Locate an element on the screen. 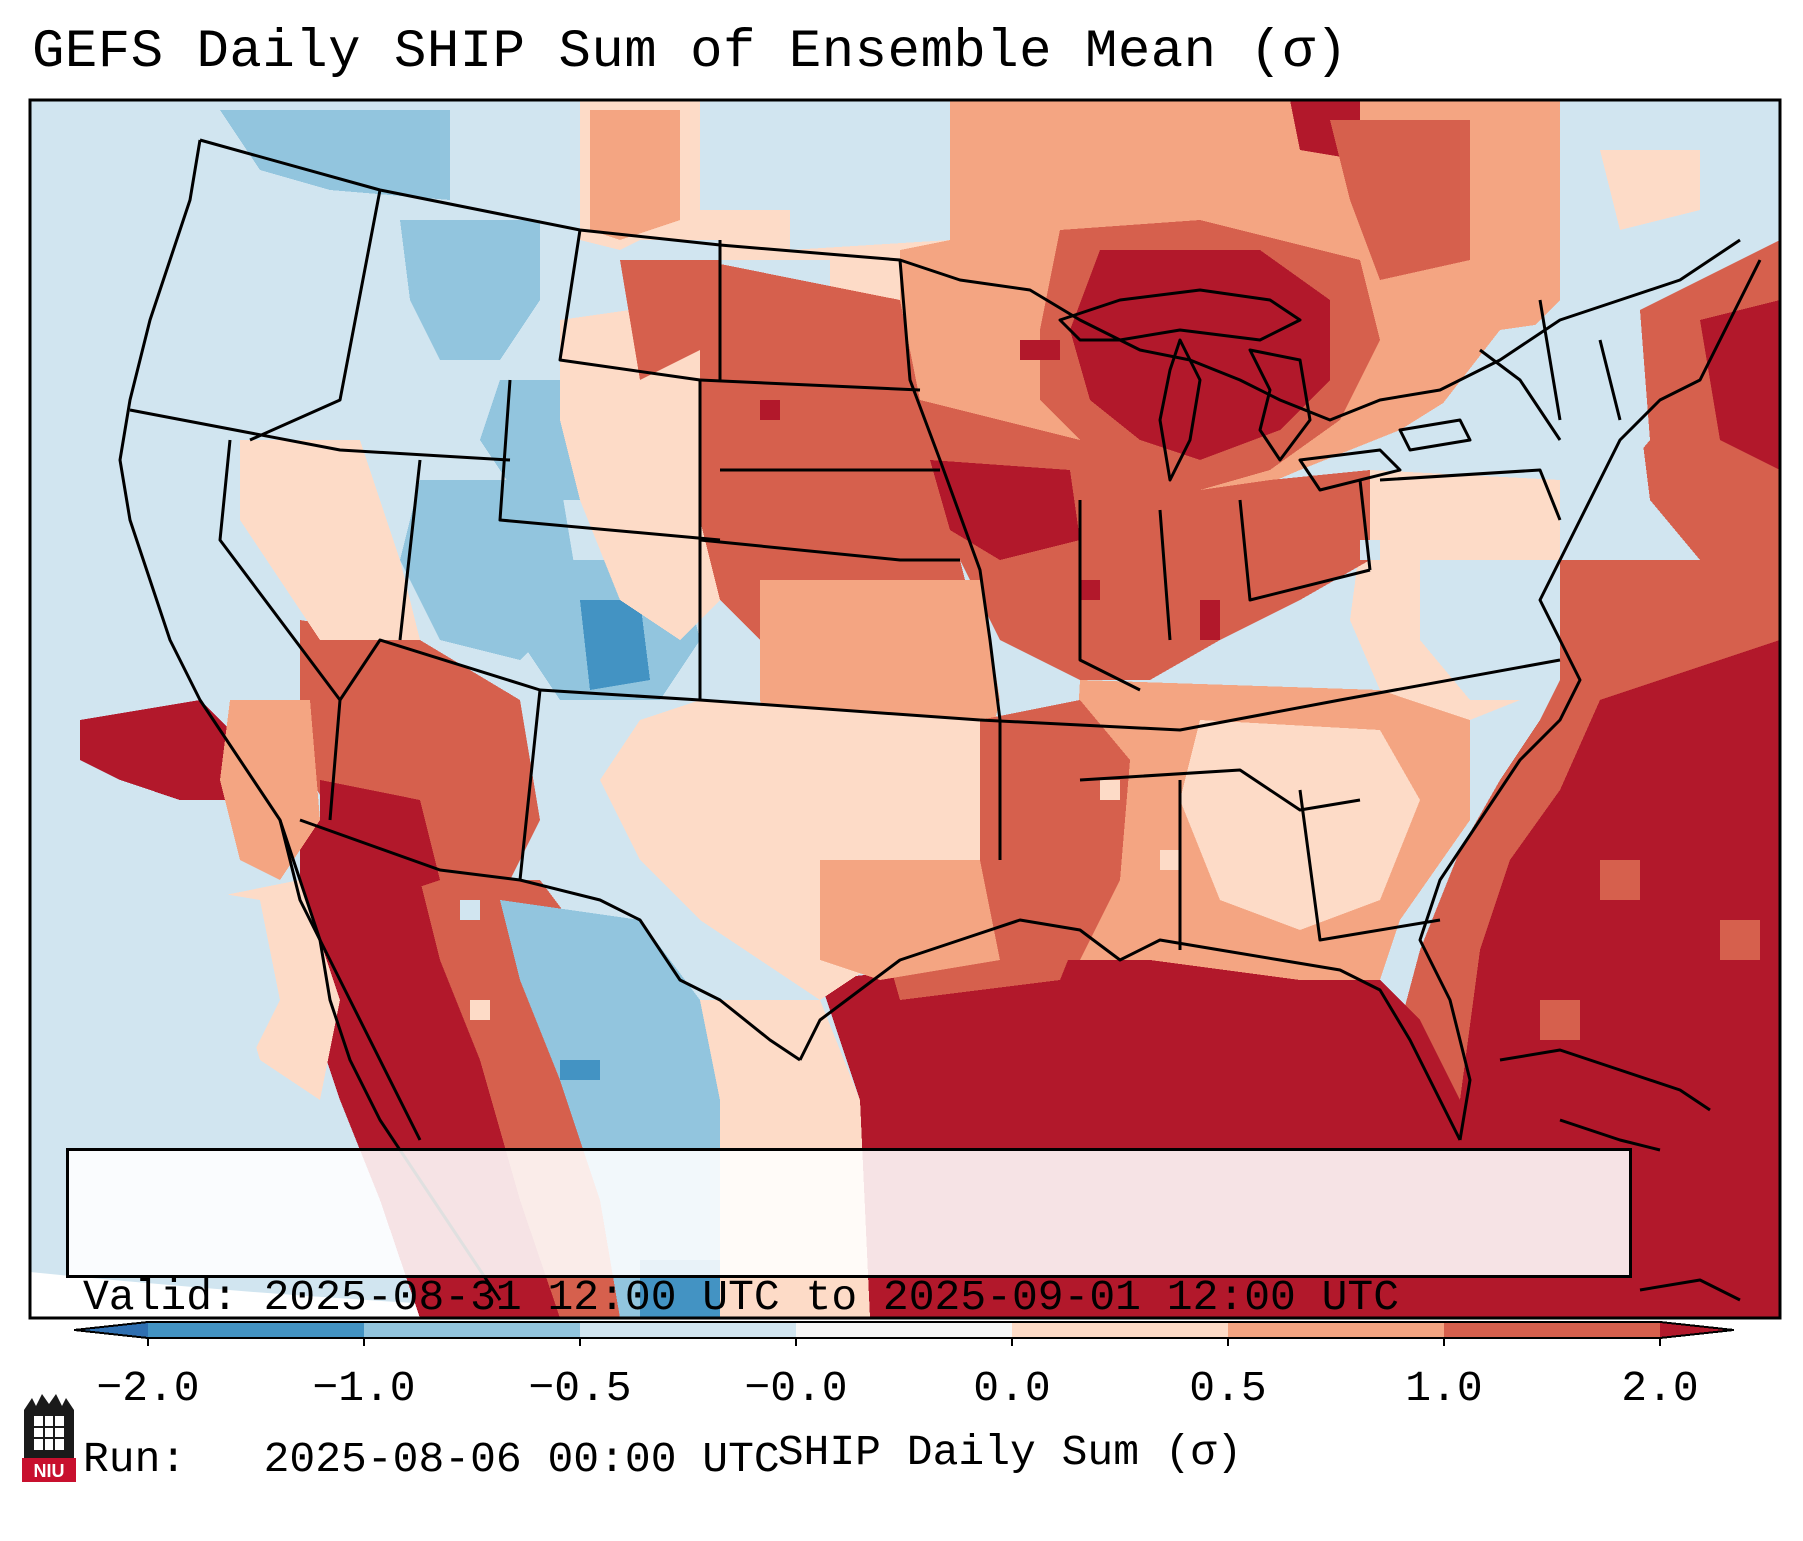  svg-text: NIU is located at coordinates (49, 1471).